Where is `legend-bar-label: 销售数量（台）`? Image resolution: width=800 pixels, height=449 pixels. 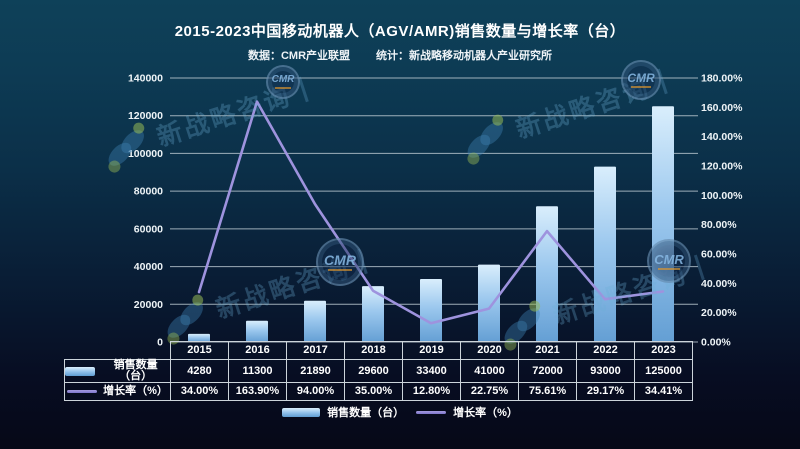 legend-bar-label: 销售数量（台） is located at coordinates (366, 413).